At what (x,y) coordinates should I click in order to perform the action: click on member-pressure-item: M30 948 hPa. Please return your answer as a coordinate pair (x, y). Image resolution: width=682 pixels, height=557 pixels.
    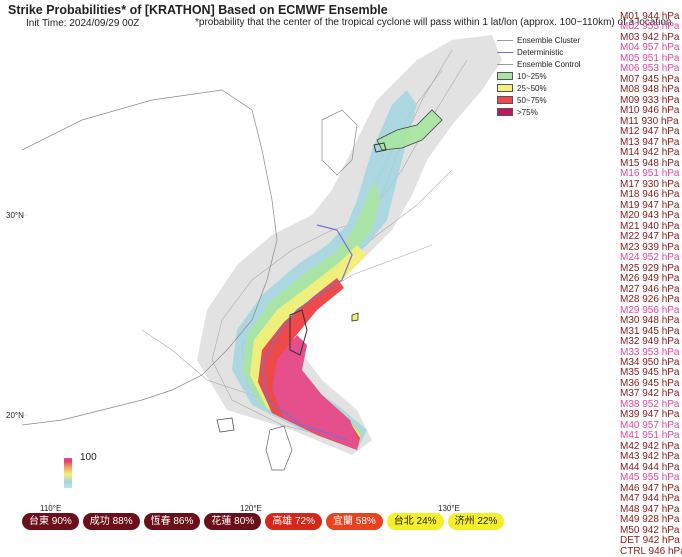
    Looking at the image, I should click on (650, 321).